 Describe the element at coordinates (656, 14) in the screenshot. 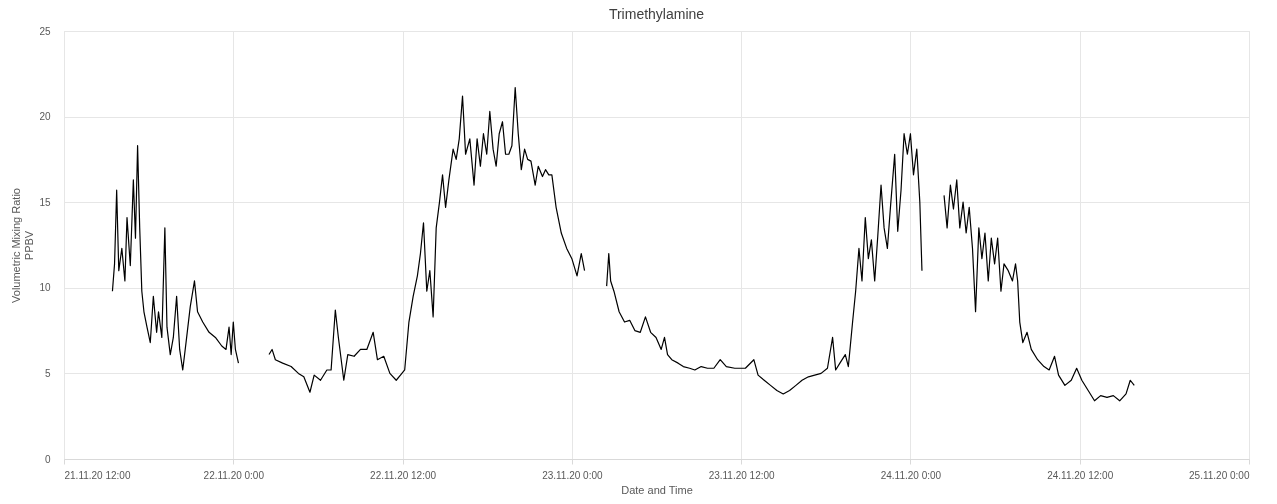

I see `chart-title: Trimethylamine` at that location.